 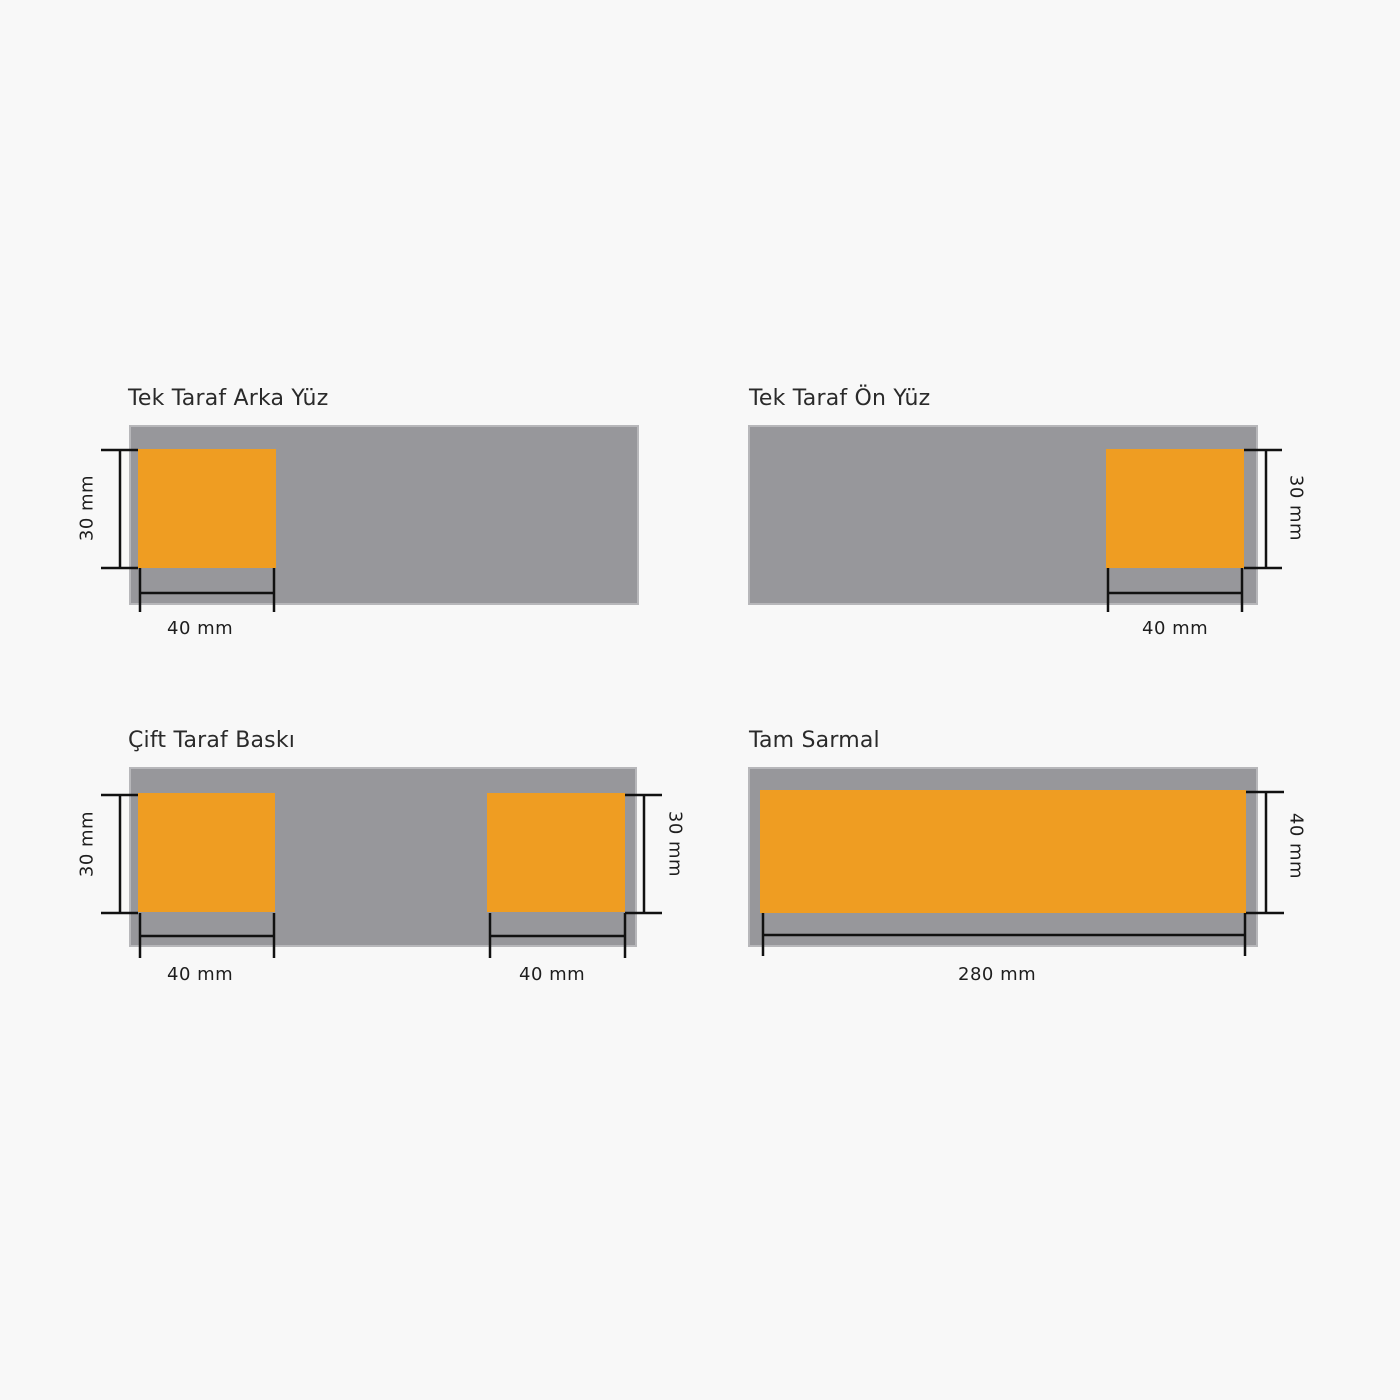 What do you see at coordinates (997, 974) in the screenshot?
I see `width-label-wrap: 280 mm` at bounding box center [997, 974].